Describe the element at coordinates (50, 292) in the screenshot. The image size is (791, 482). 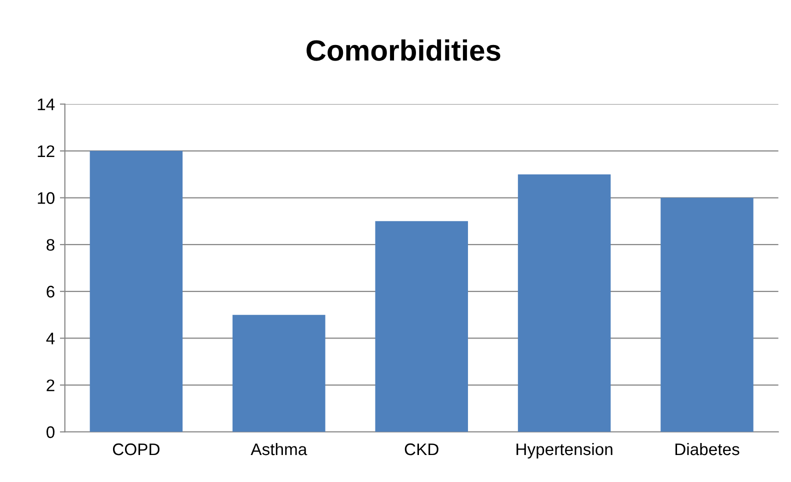
I see `y-tick-label: 6` at that location.